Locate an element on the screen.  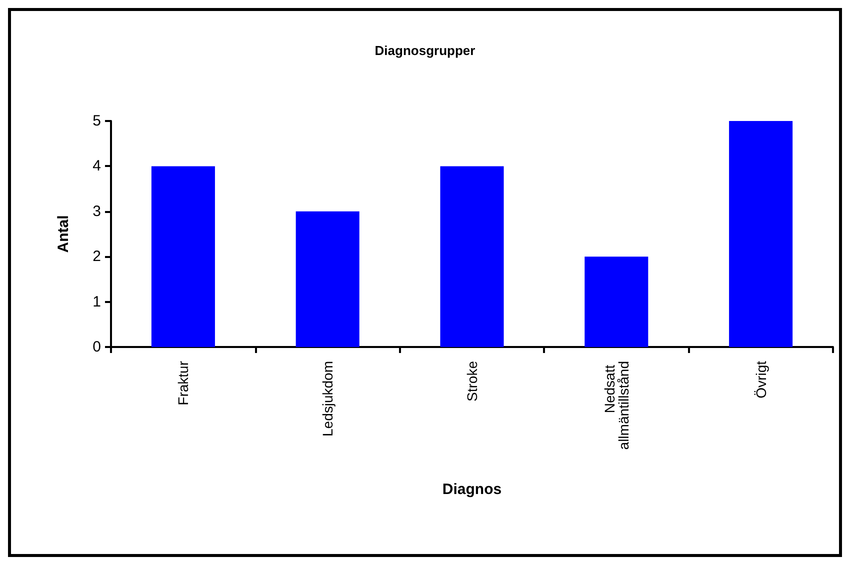
y-tick-label: 5 is located at coordinates (96, 121).